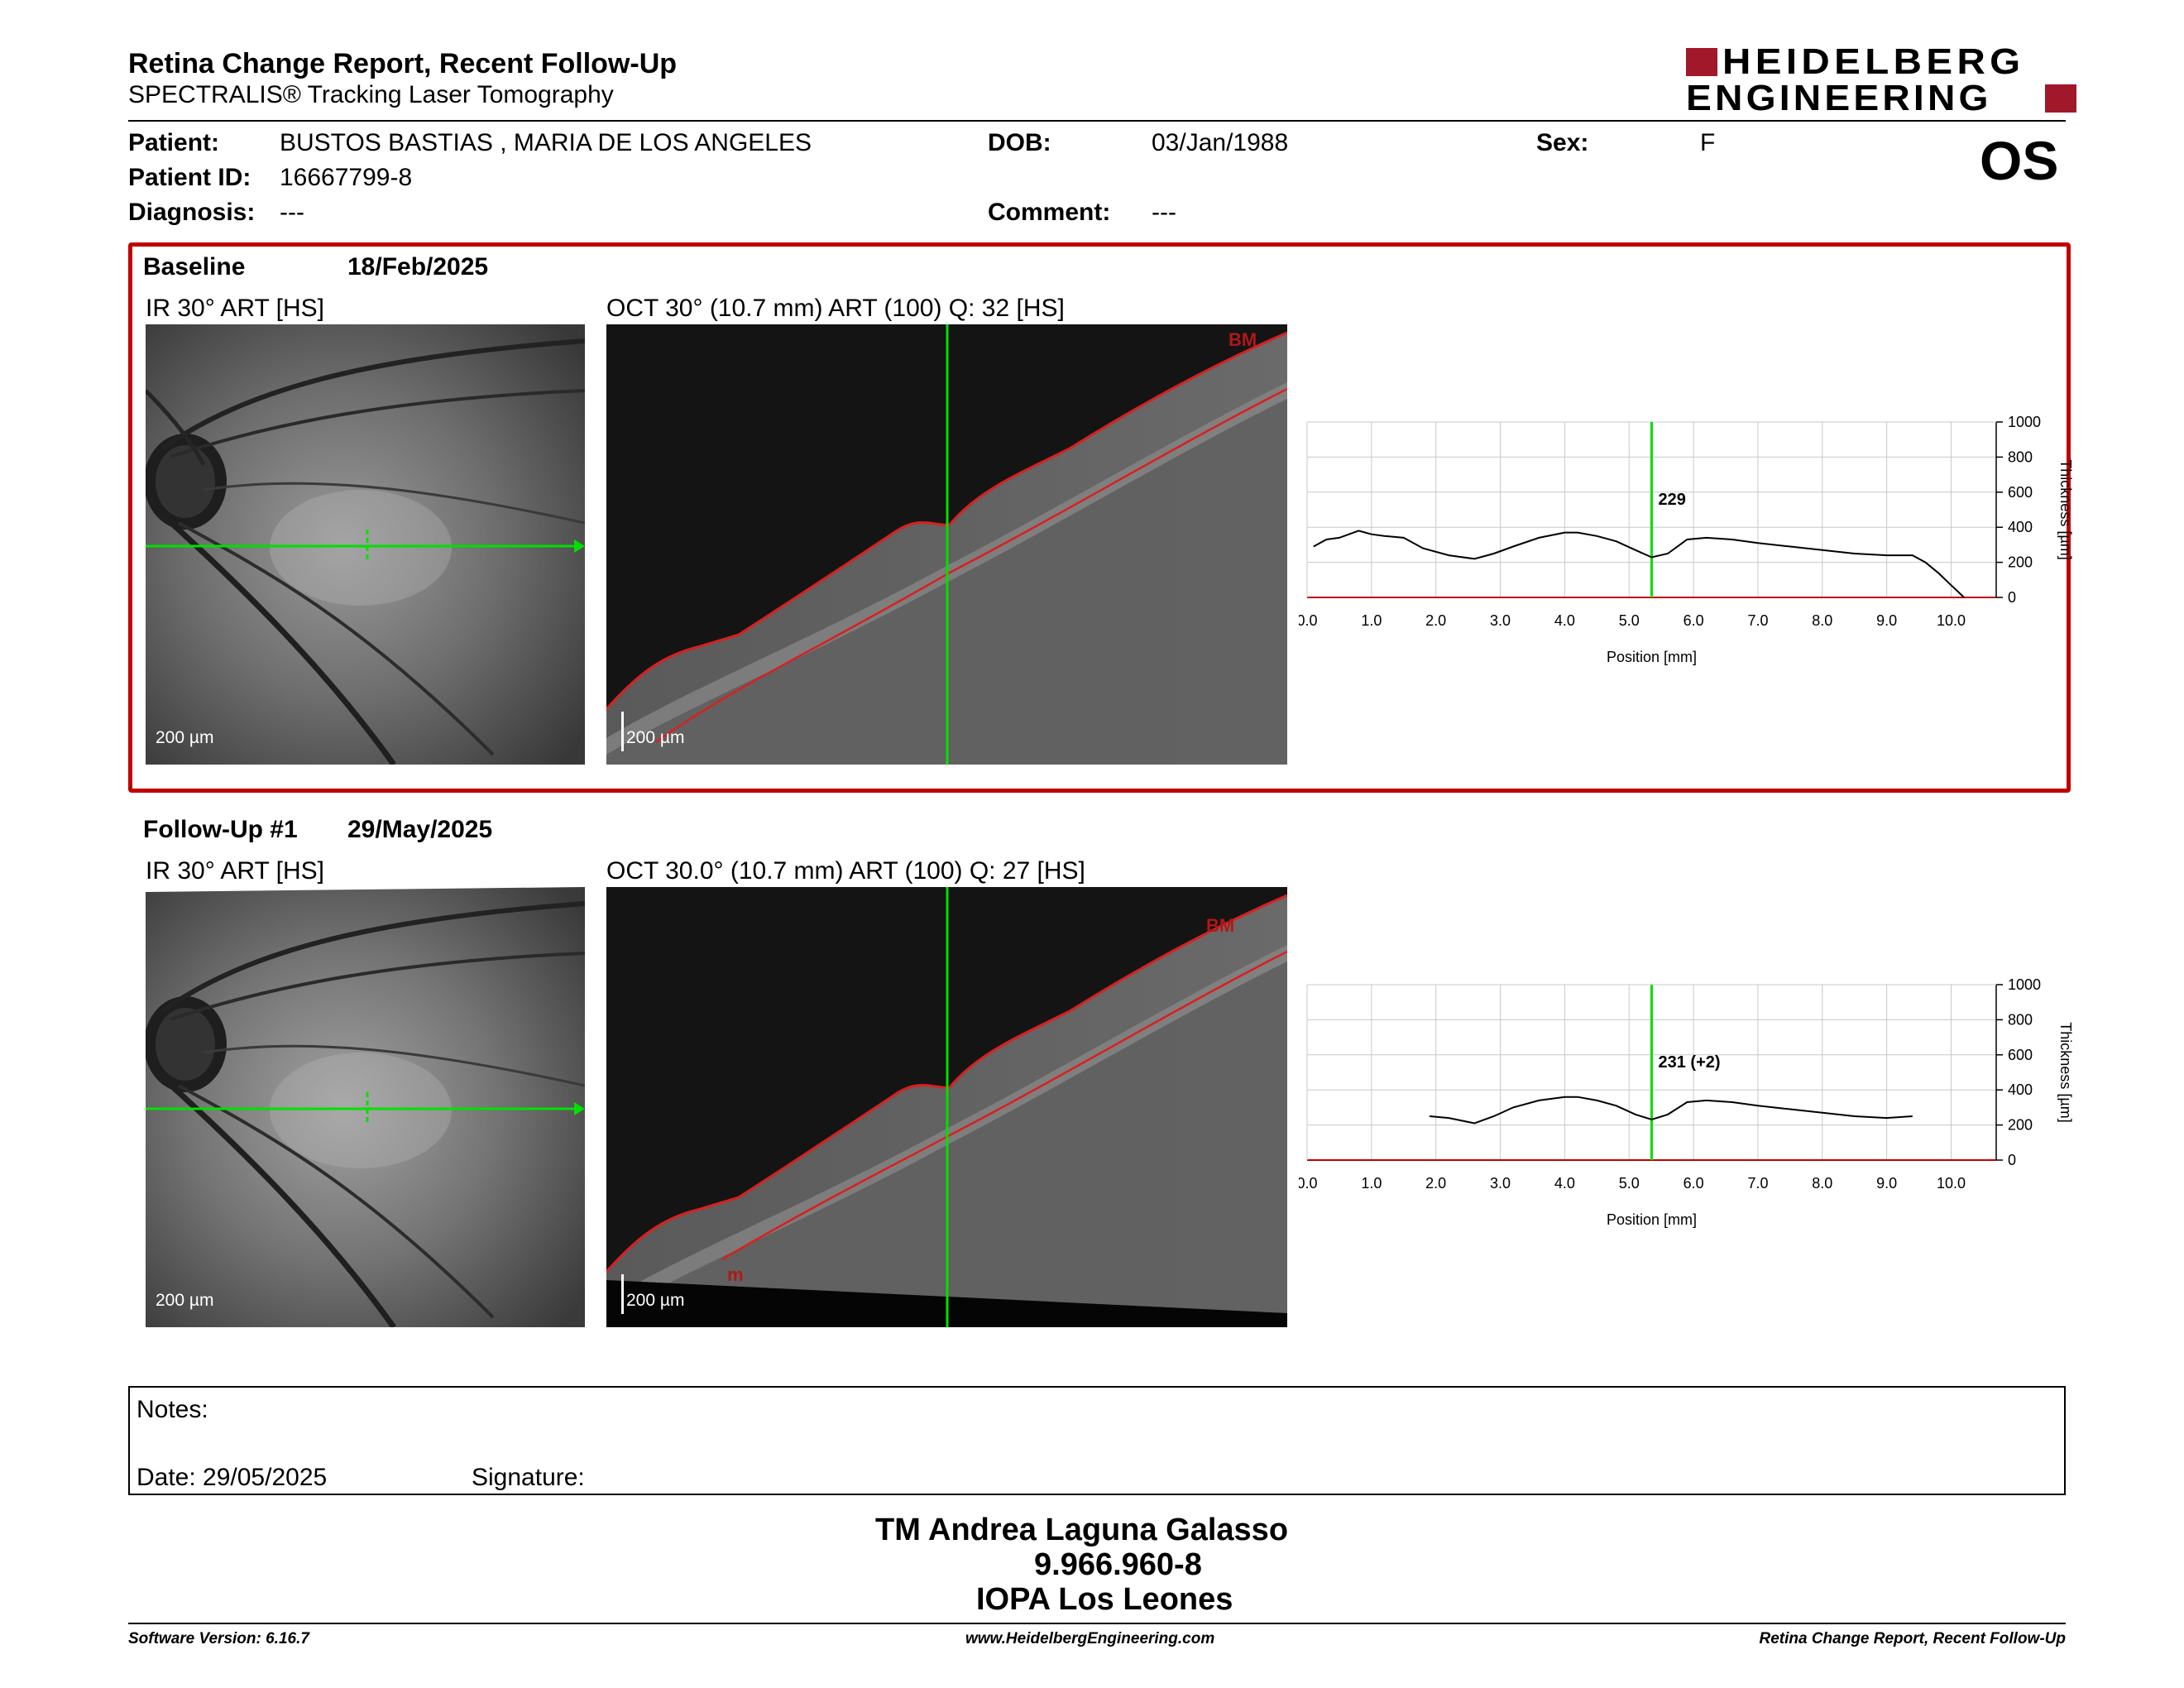  Describe the element at coordinates (845, 871) in the screenshot. I see `followup-oct-title: OCT 30.0° (10.7 mm) ART (100) Q: 27 [HS]` at that location.